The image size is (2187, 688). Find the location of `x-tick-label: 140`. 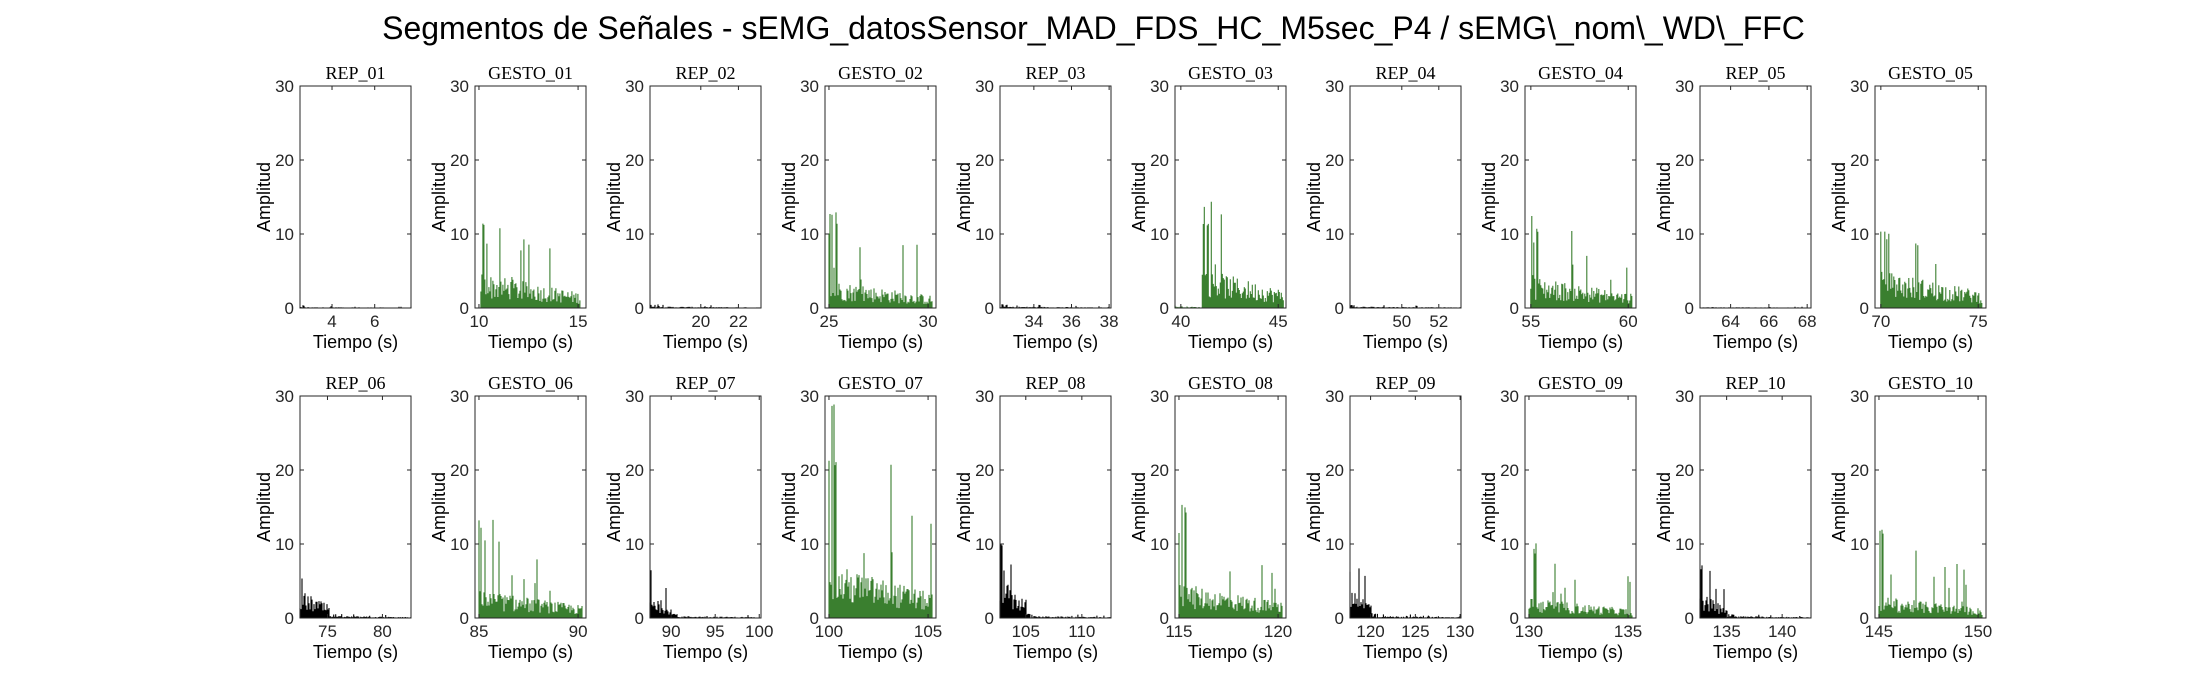

x-tick-label: 140 is located at coordinates (1782, 631).